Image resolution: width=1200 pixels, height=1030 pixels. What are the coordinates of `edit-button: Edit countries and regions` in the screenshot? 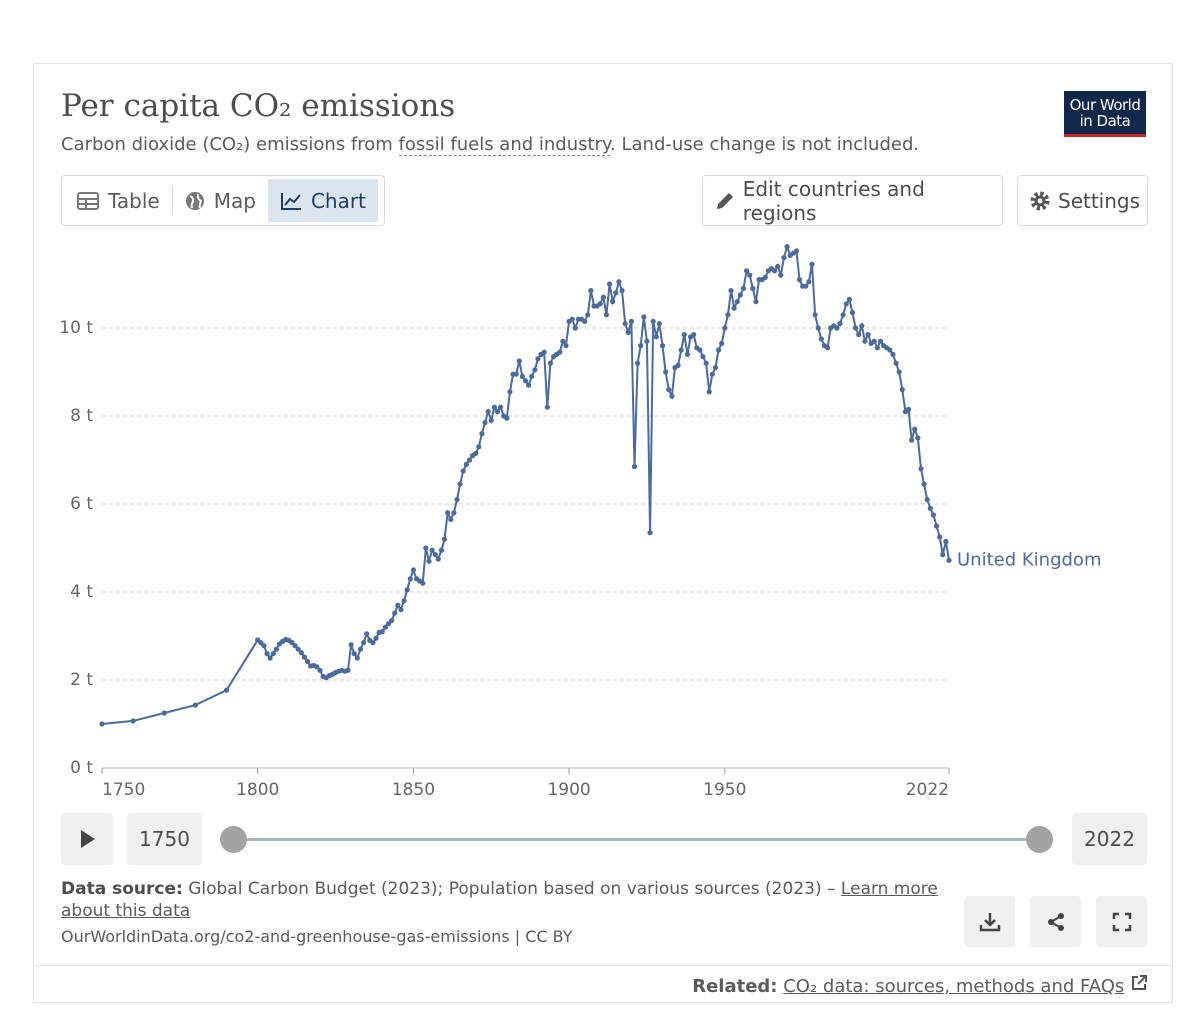 It's located at (852, 200).